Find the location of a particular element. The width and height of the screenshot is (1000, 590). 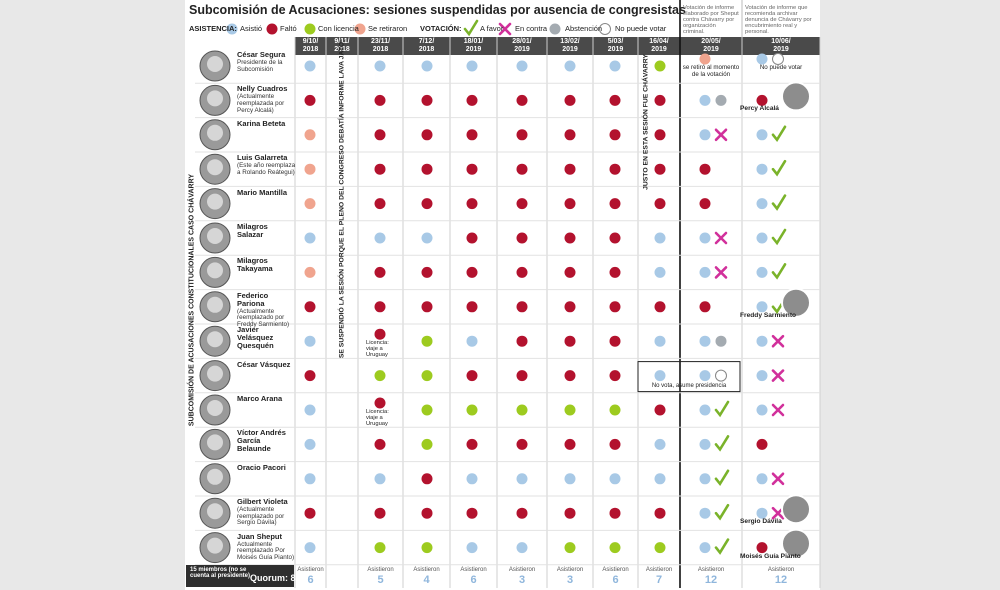

member-note: (Este año reemplaza a Rolando Reátegui) is located at coordinates (266, 169).